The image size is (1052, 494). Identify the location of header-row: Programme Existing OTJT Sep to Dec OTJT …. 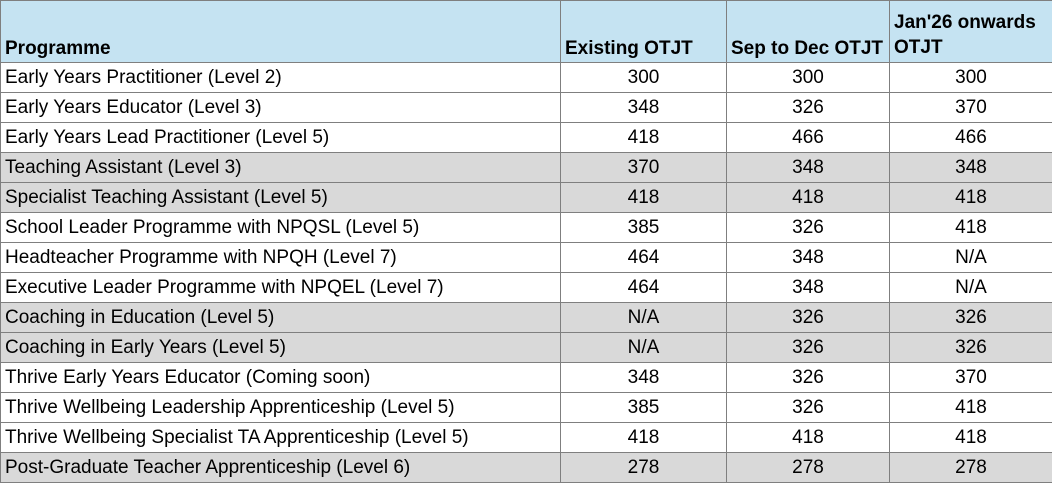
(526, 31).